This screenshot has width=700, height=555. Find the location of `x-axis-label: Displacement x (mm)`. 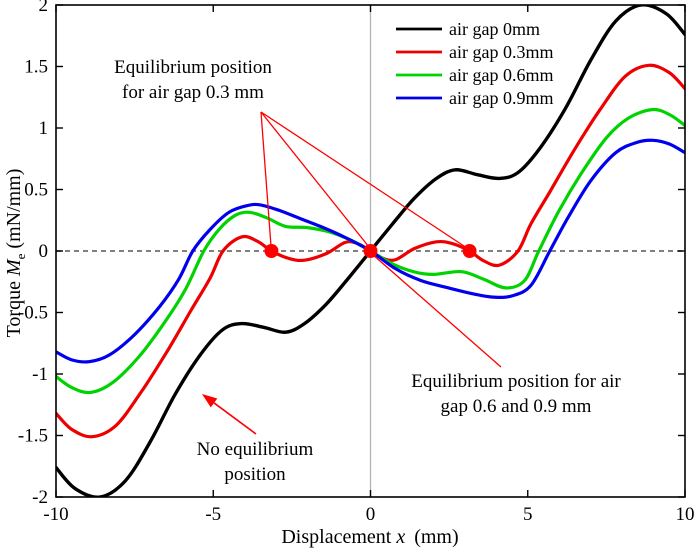

x-axis-label: Displacement x (mm) is located at coordinates (369, 537).